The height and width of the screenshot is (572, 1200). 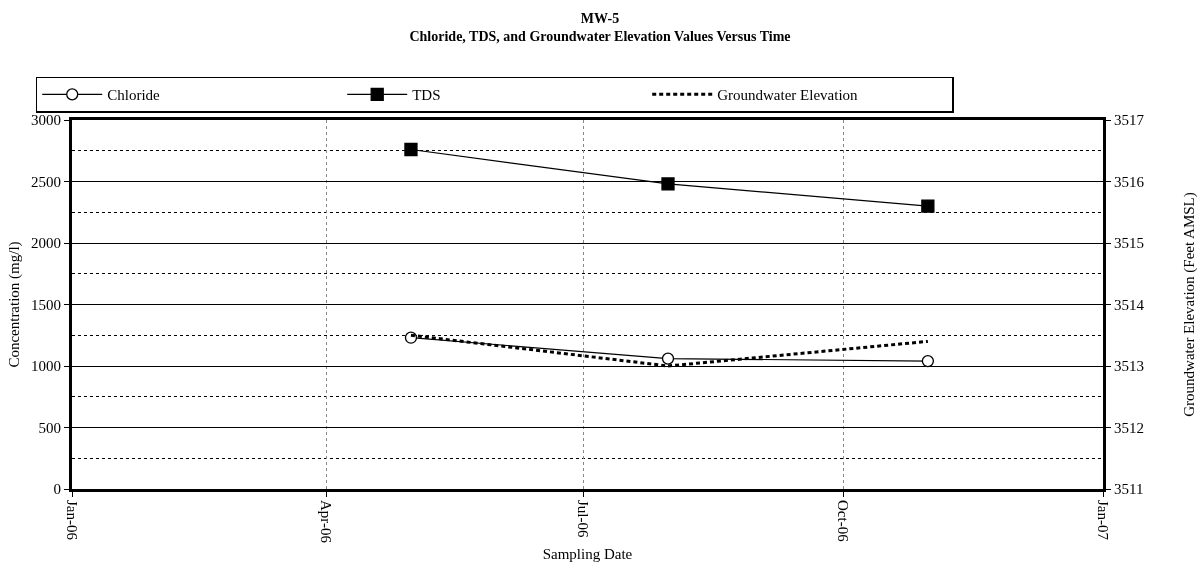 What do you see at coordinates (583, 519) in the screenshot?
I see `x-tick-label: Jul-06` at bounding box center [583, 519].